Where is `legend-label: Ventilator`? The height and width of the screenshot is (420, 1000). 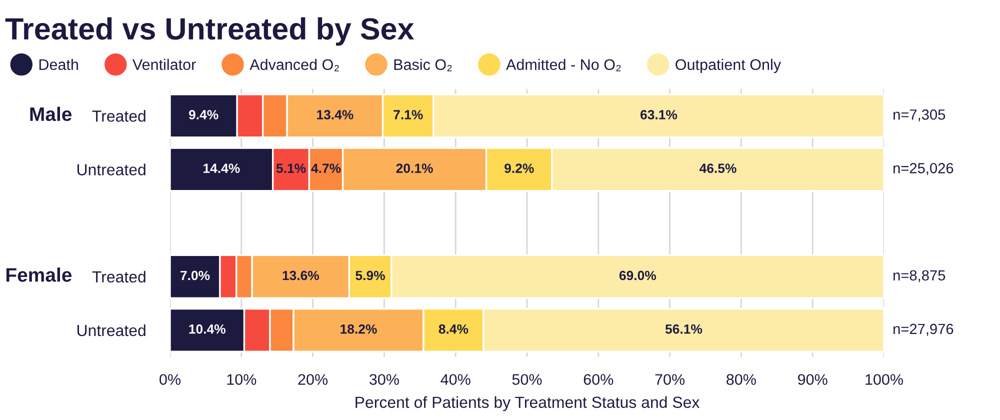 legend-label: Ventilator is located at coordinates (164, 64).